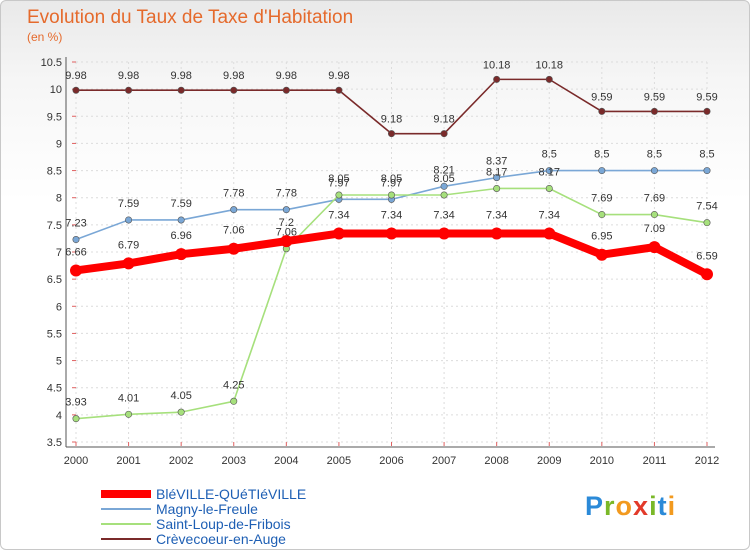 The height and width of the screenshot is (550, 750). What do you see at coordinates (54, 334) in the screenshot?
I see `y-tick-label: 5.5` at bounding box center [54, 334].